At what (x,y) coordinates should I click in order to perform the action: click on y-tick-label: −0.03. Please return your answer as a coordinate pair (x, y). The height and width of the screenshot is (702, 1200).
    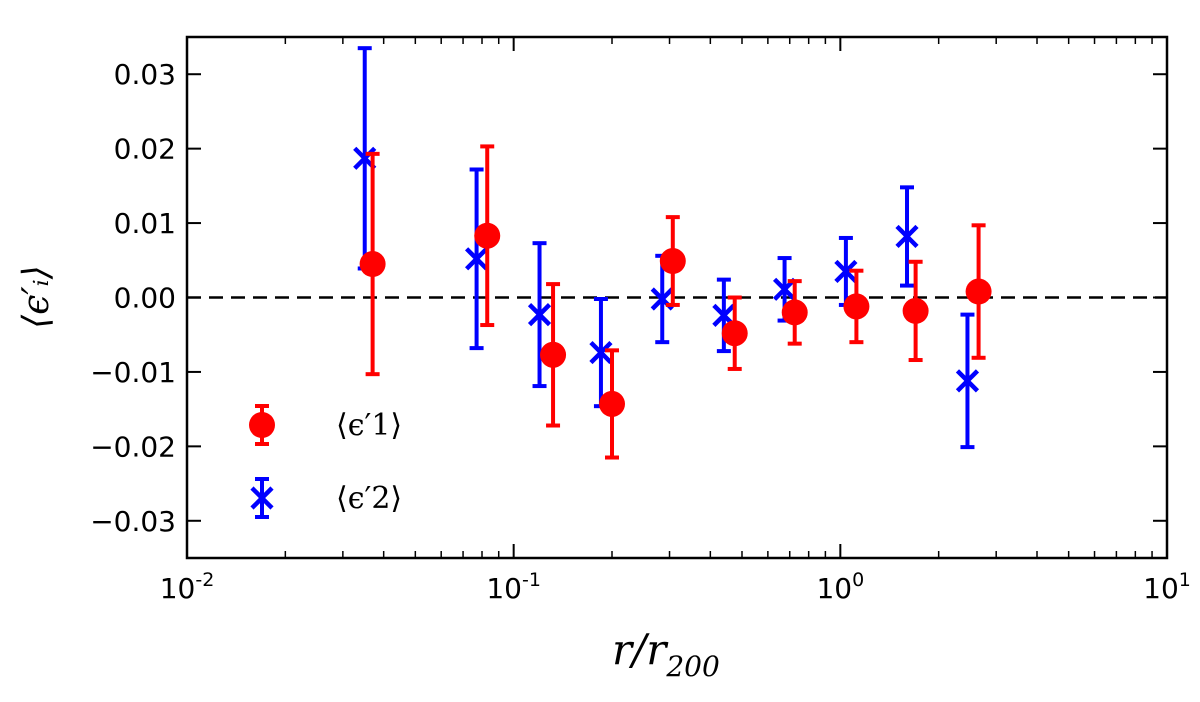
    Looking at the image, I should click on (133, 521).